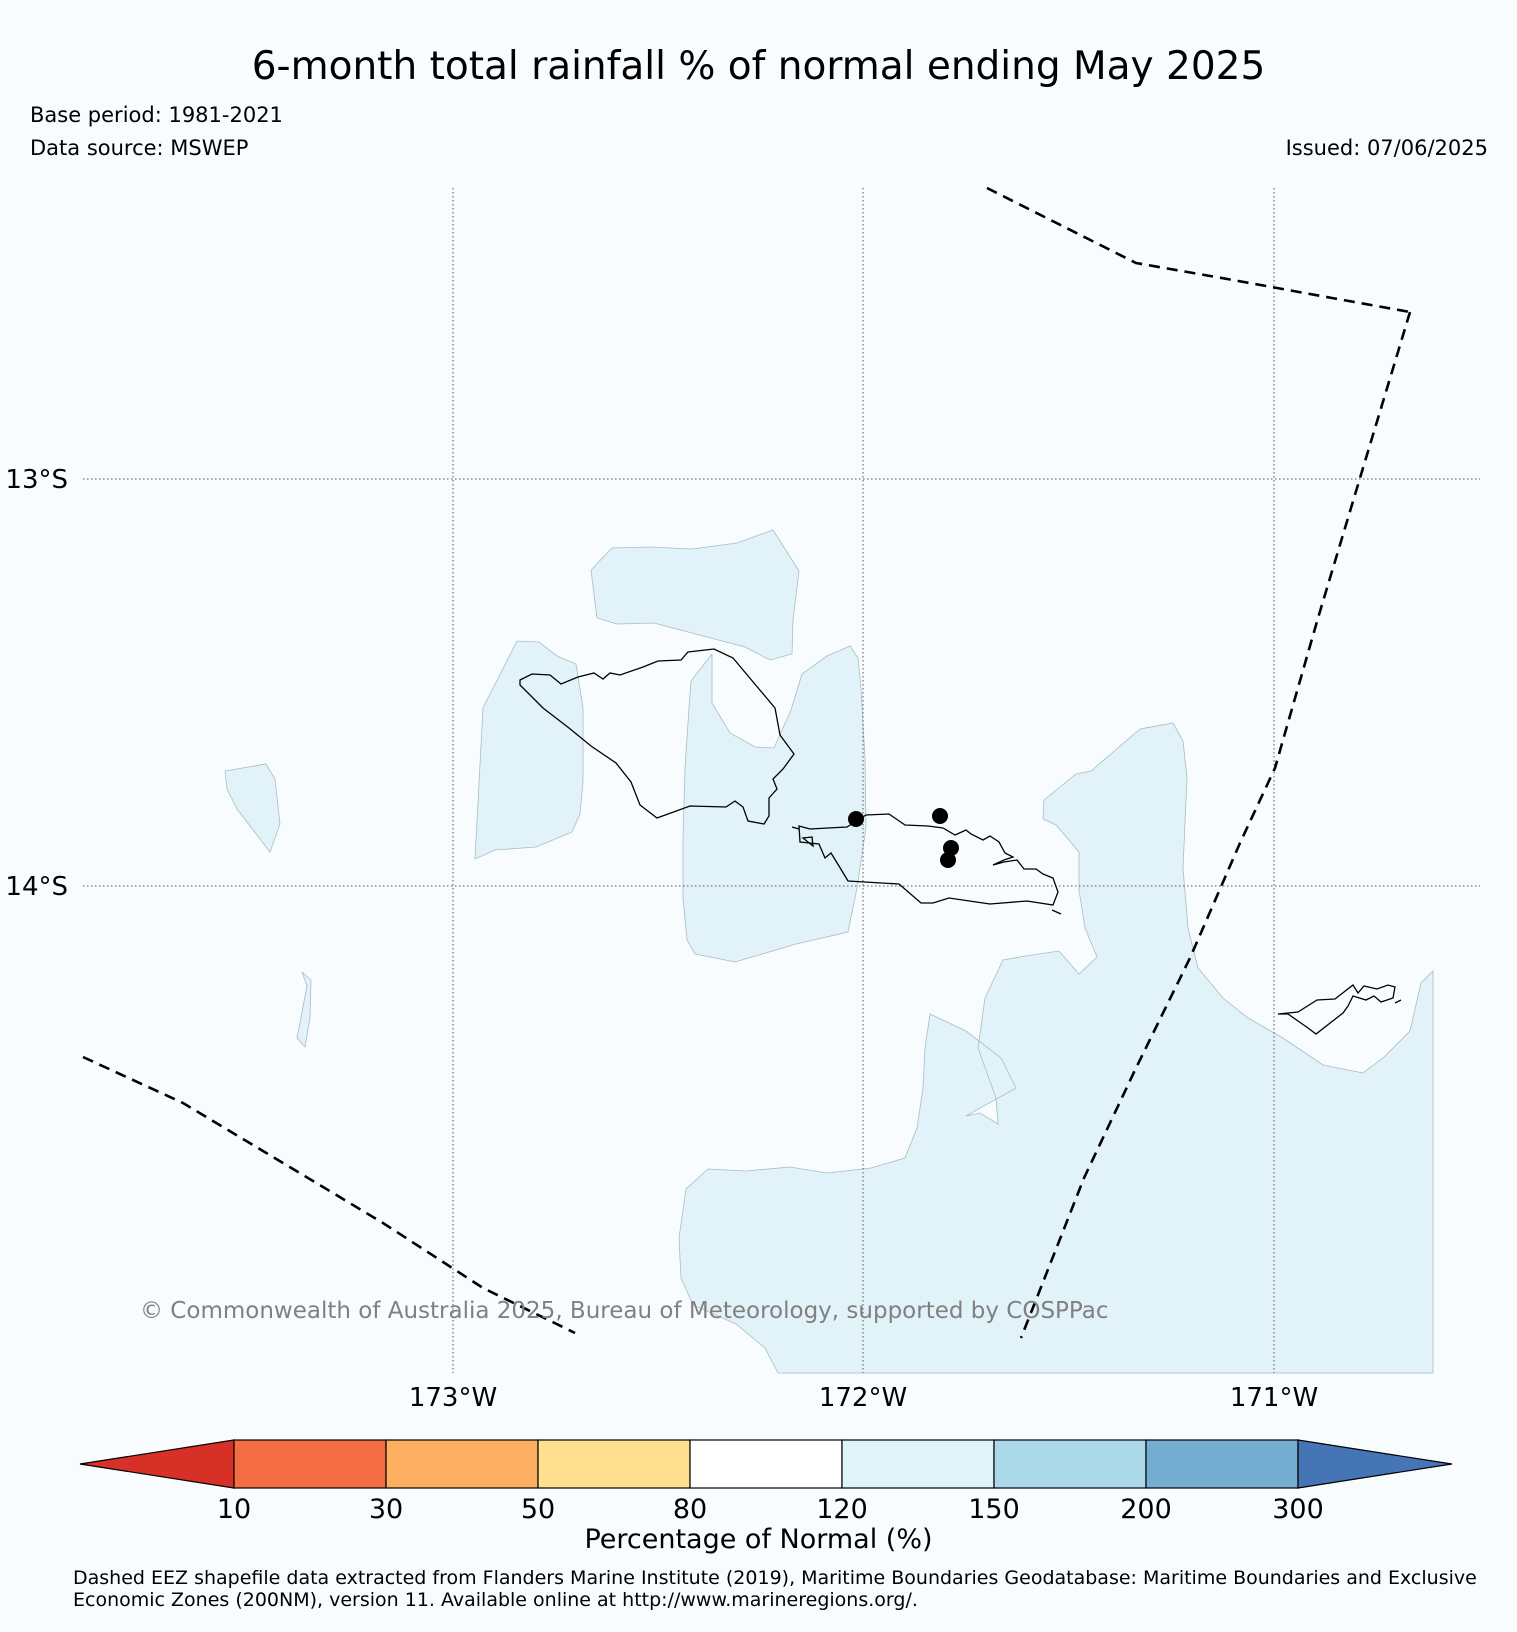  I want to click on coastlines, so click(960, 841).